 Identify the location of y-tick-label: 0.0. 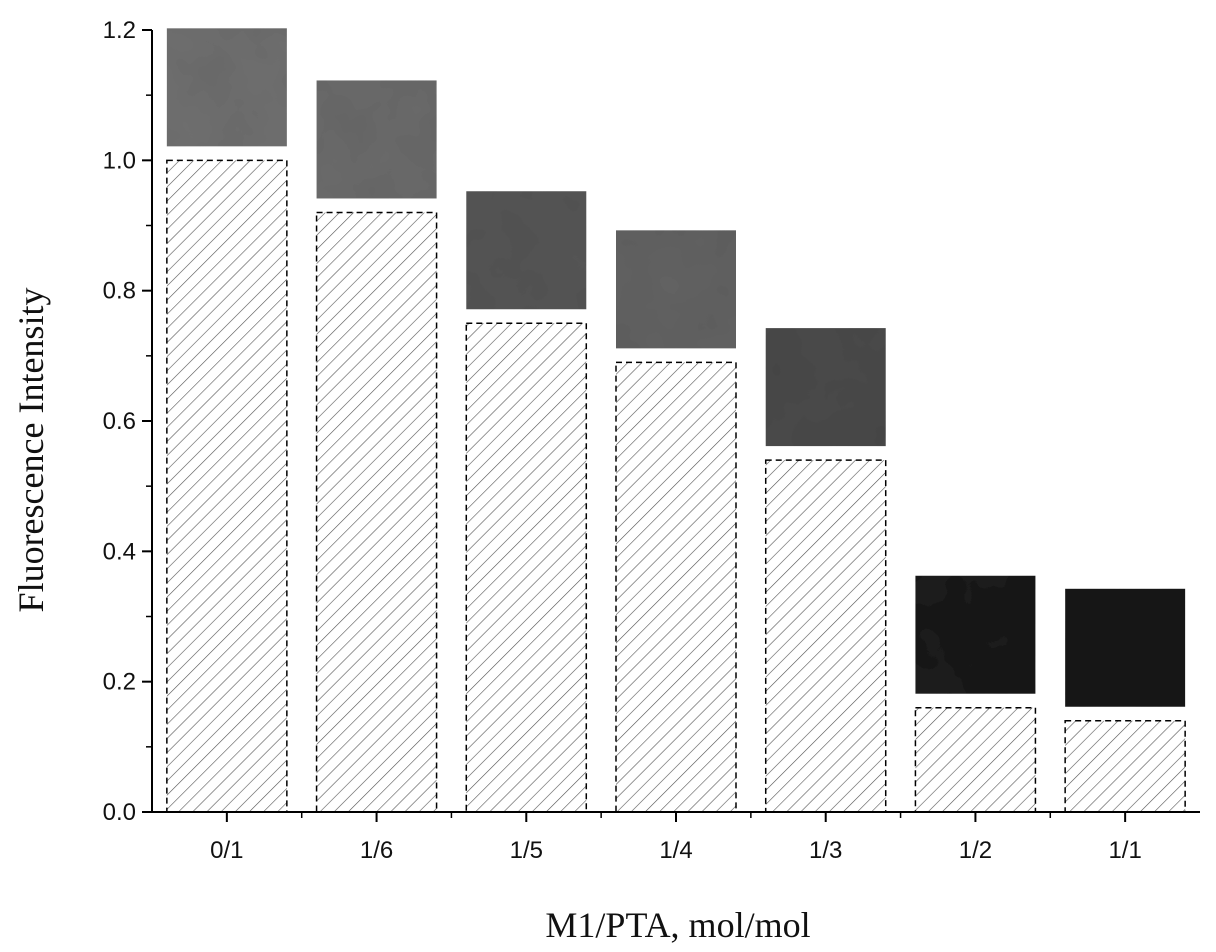
(119, 812).